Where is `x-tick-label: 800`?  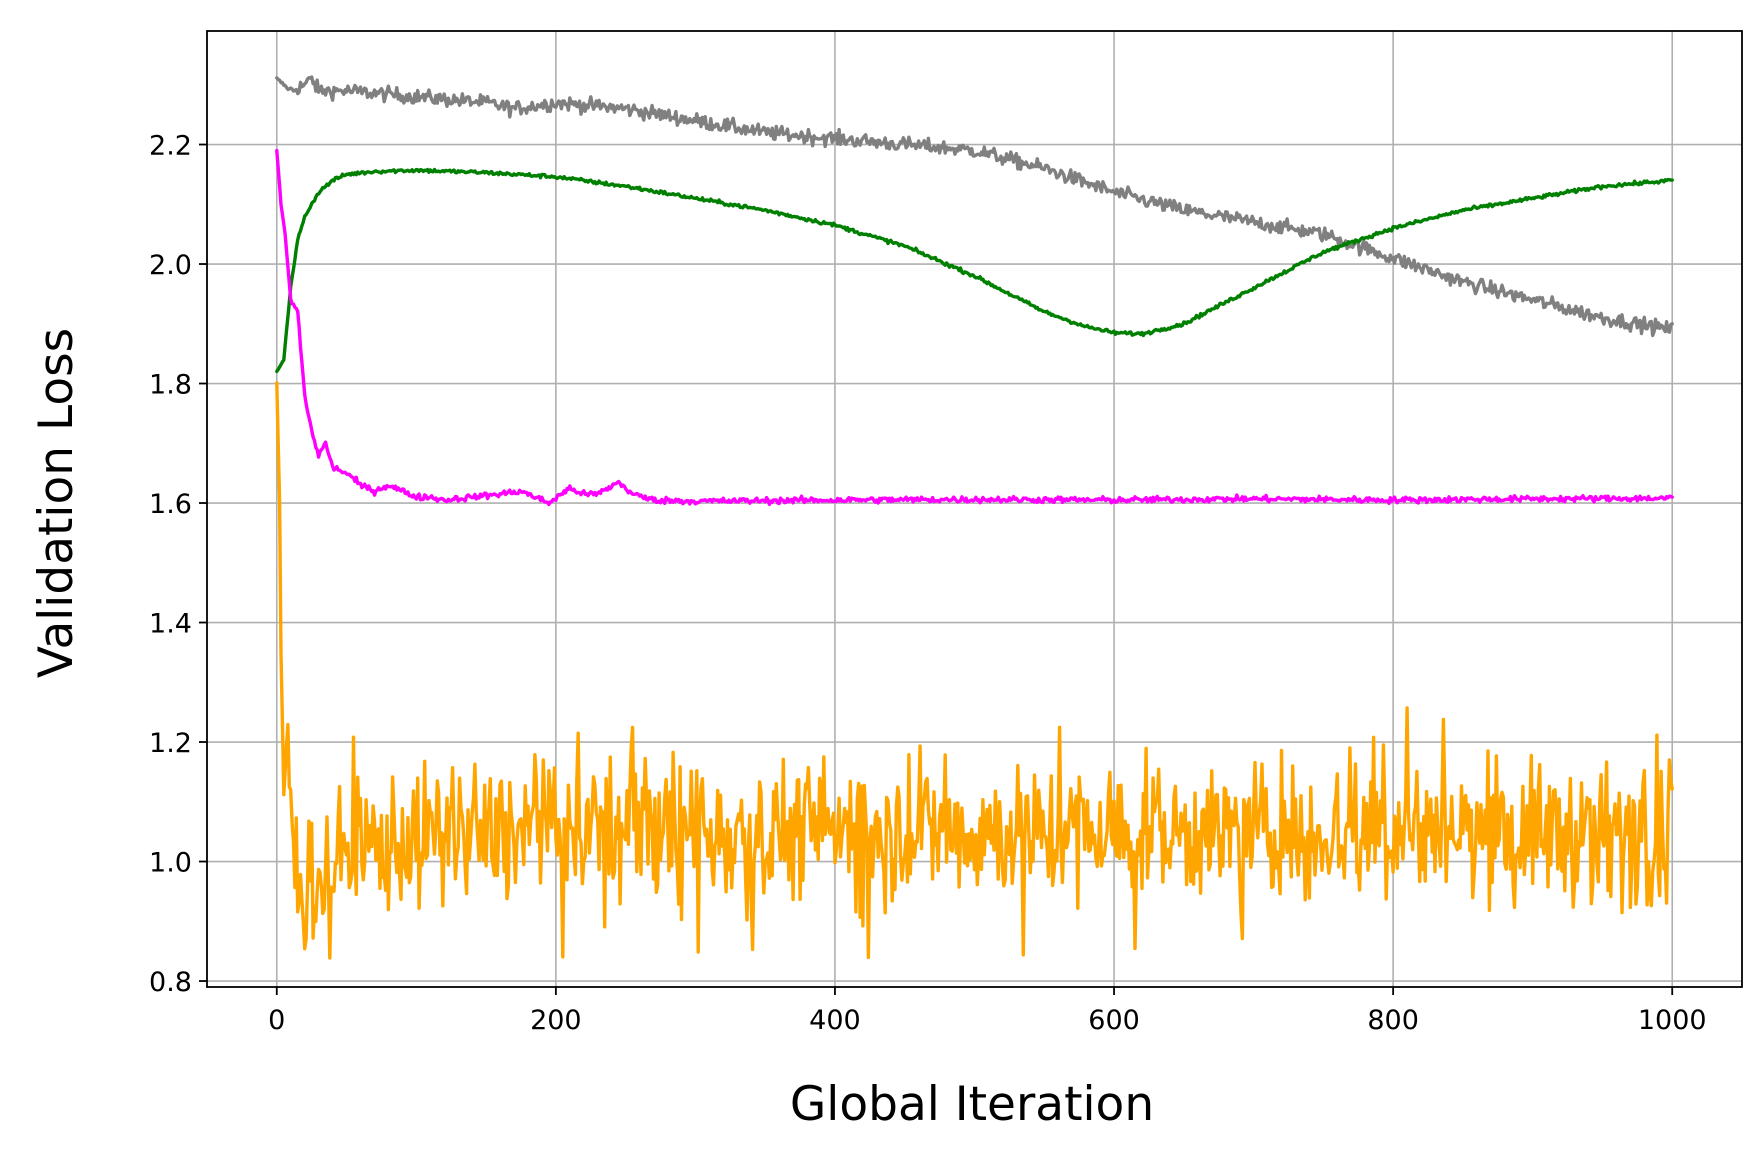
x-tick-label: 800 is located at coordinates (1393, 1020).